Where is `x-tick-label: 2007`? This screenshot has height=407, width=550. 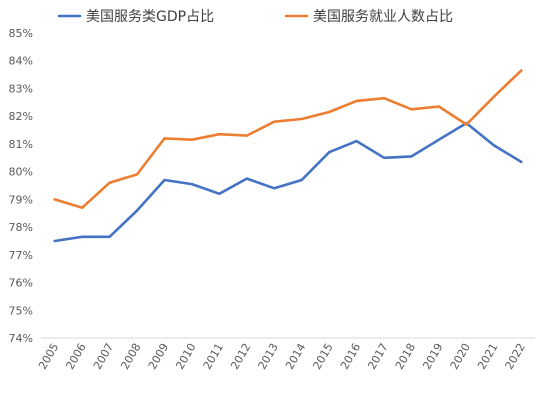 x-tick-label: 2007 is located at coordinates (103, 356).